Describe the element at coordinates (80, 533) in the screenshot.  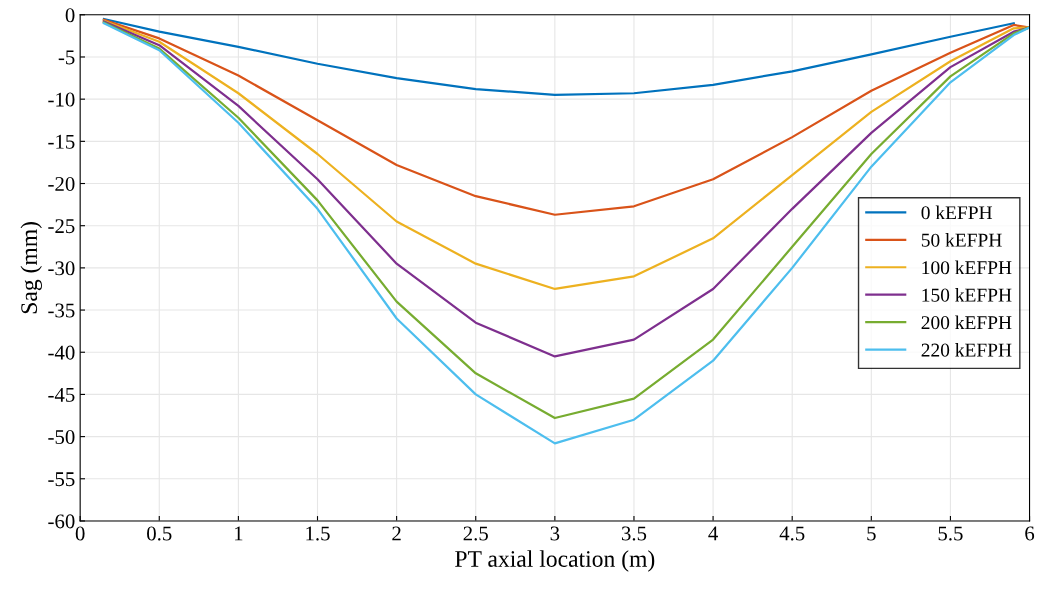
I see `x-tick-label: 0` at that location.